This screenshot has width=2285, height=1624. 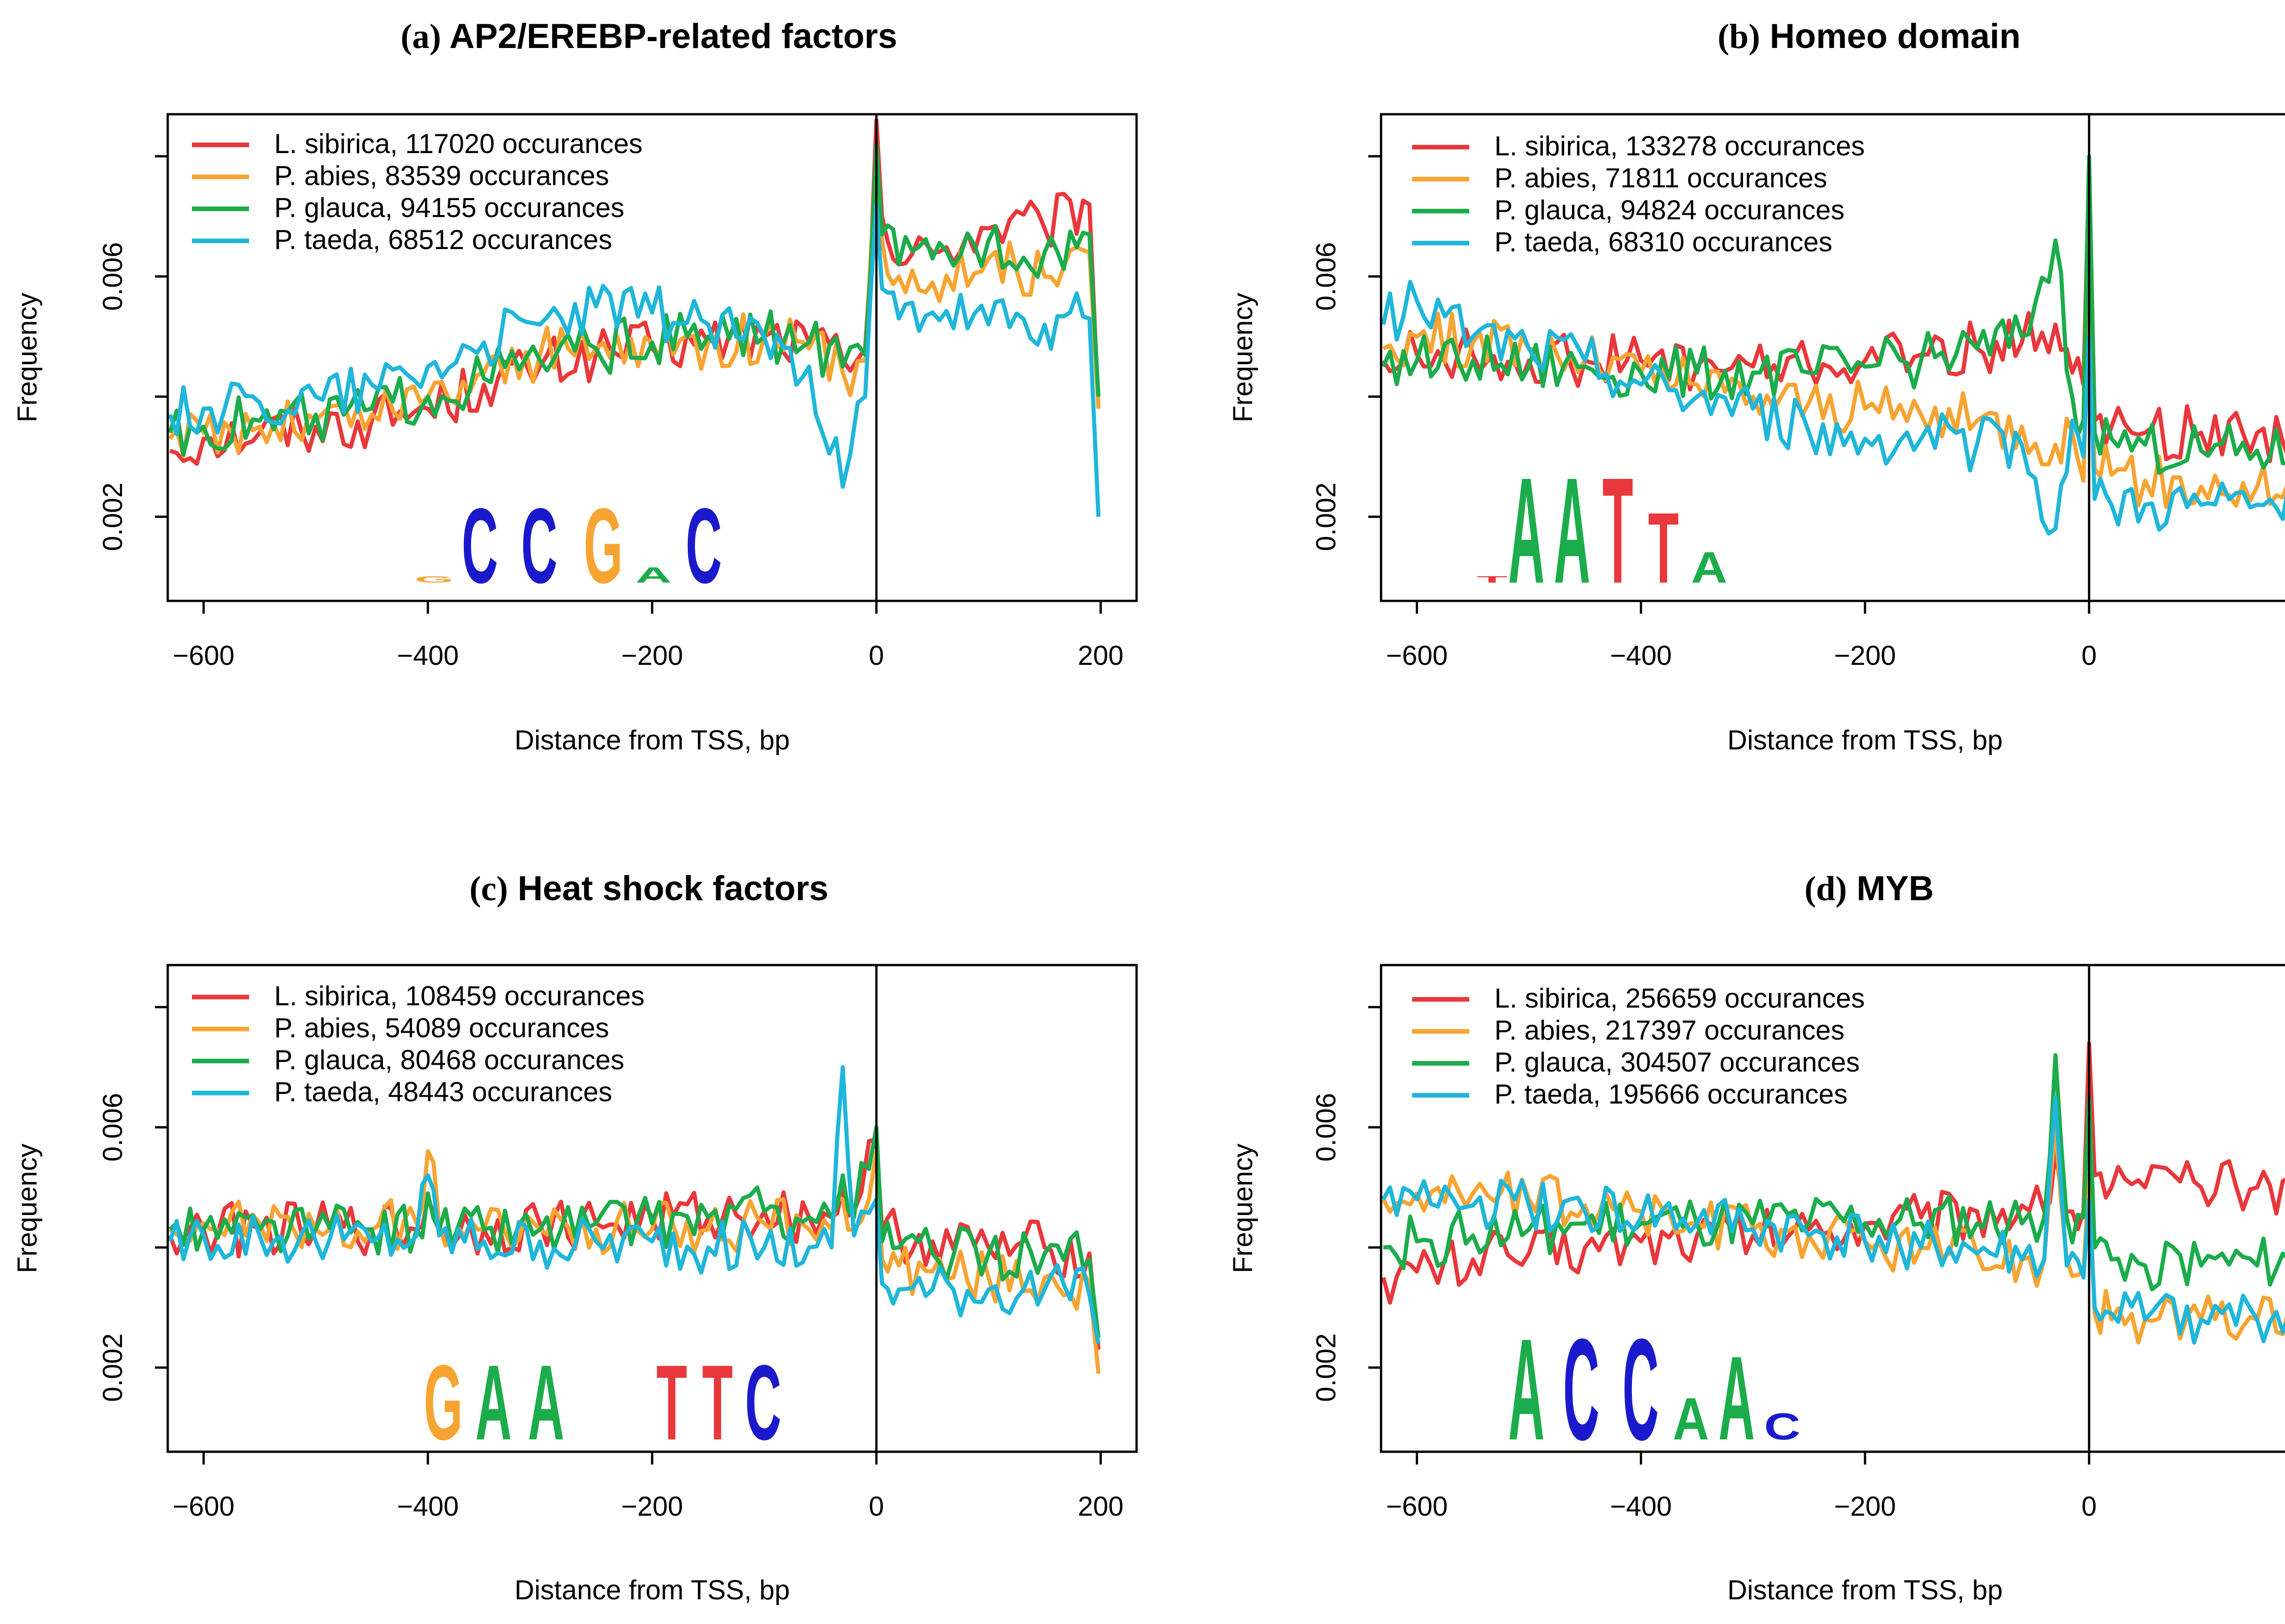 What do you see at coordinates (1890, 888) in the screenshot?
I see `title-text: MYB` at bounding box center [1890, 888].